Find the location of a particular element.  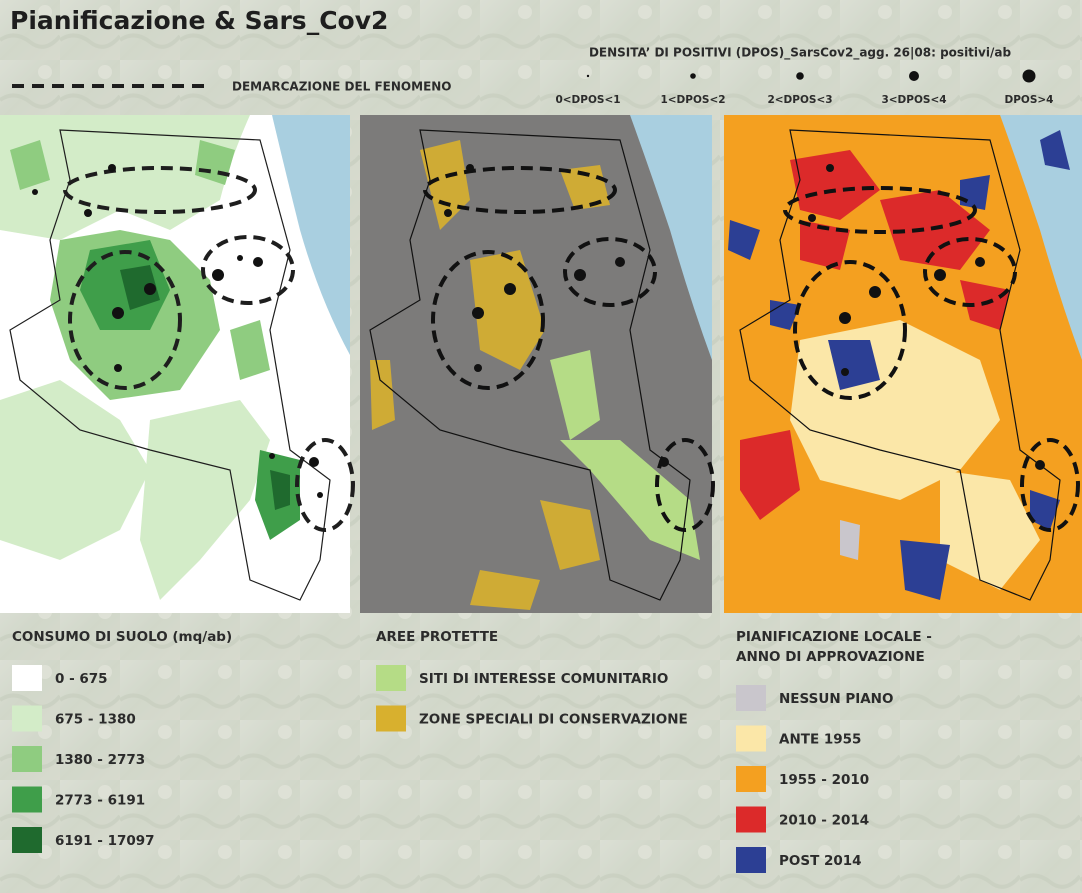

density-class: 0<DPOS<1 is located at coordinates (587, 100).